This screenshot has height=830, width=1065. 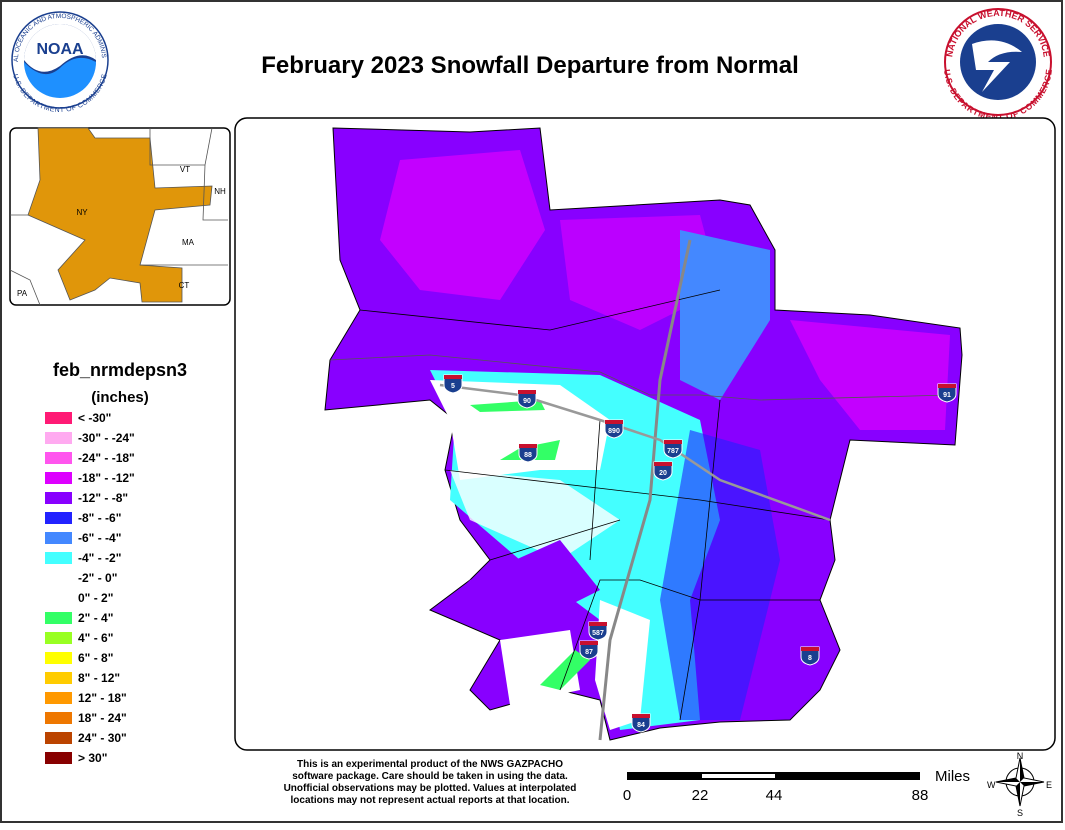 What do you see at coordinates (673, 451) in the screenshot?
I see `shield-label: 787` at bounding box center [673, 451].